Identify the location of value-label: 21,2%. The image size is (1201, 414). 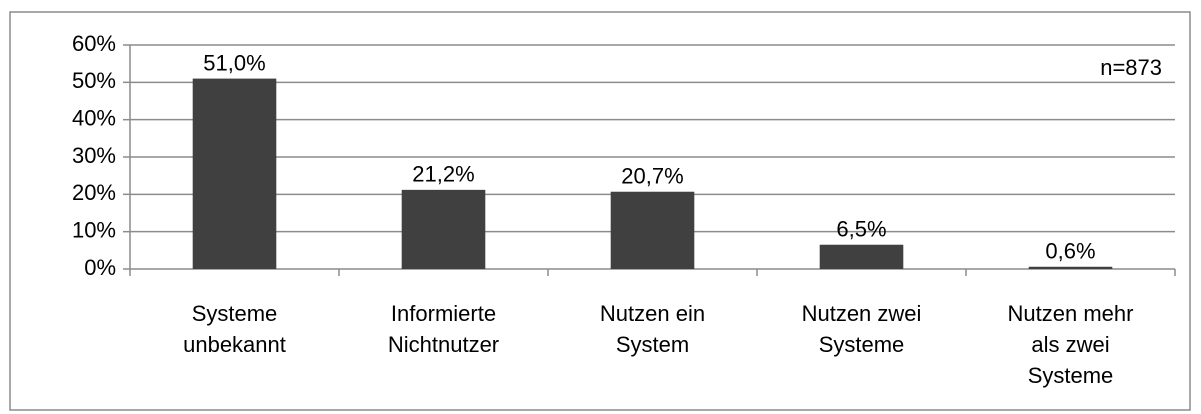
(443, 174).